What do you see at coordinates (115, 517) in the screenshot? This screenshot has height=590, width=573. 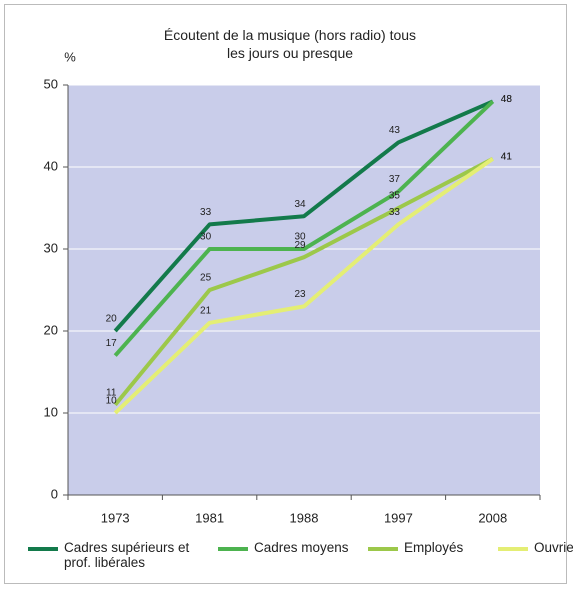 I see `x-tick-label: 1973` at bounding box center [115, 517].